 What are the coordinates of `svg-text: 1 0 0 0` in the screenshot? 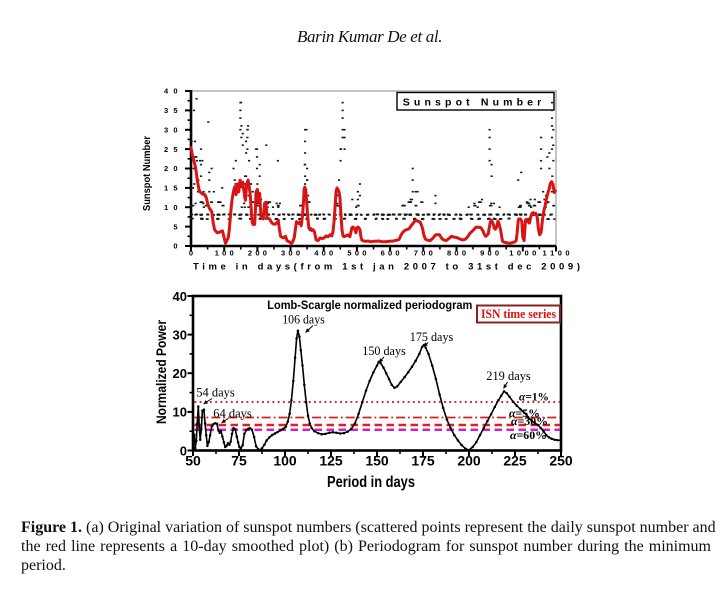 It's located at (522, 253).